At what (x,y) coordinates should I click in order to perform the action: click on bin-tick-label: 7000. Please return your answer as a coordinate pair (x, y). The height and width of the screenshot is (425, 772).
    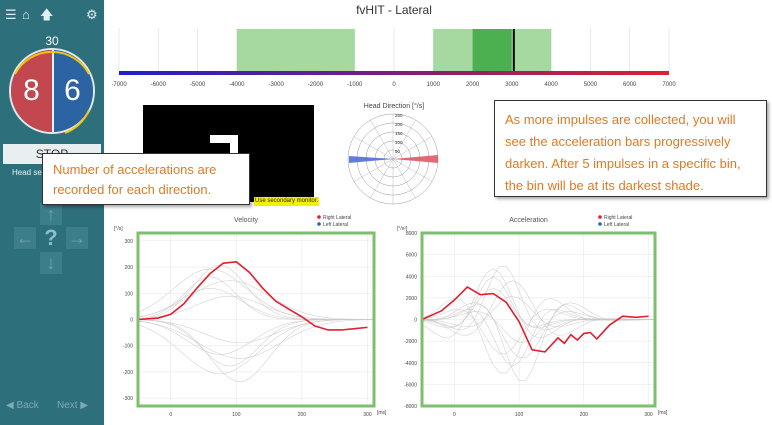
    Looking at the image, I should click on (669, 85).